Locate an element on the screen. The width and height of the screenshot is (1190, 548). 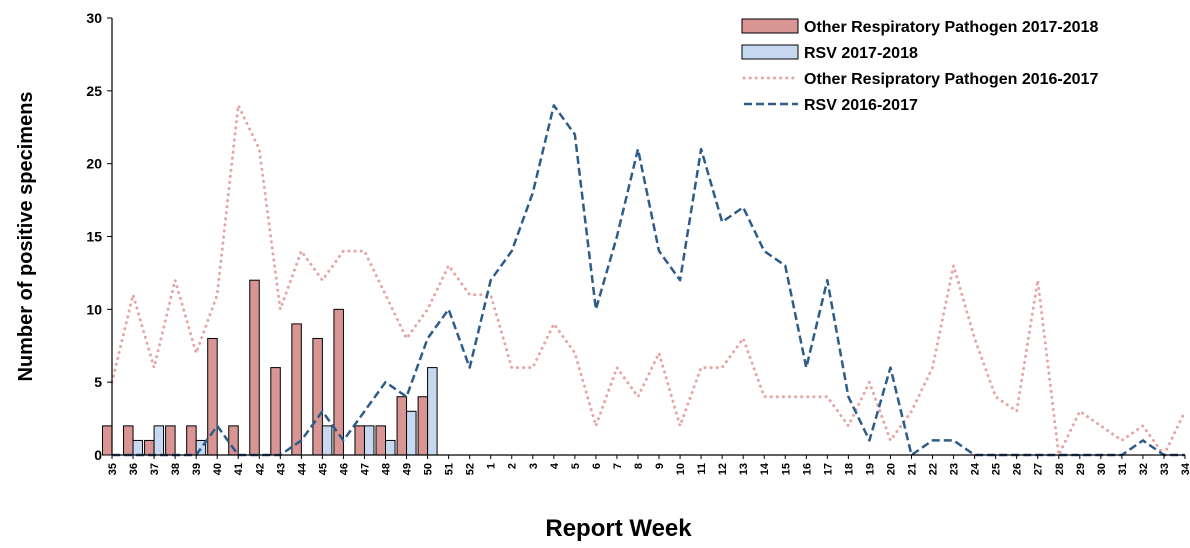
x-tick-label: 30 is located at coordinates (1102, 469).